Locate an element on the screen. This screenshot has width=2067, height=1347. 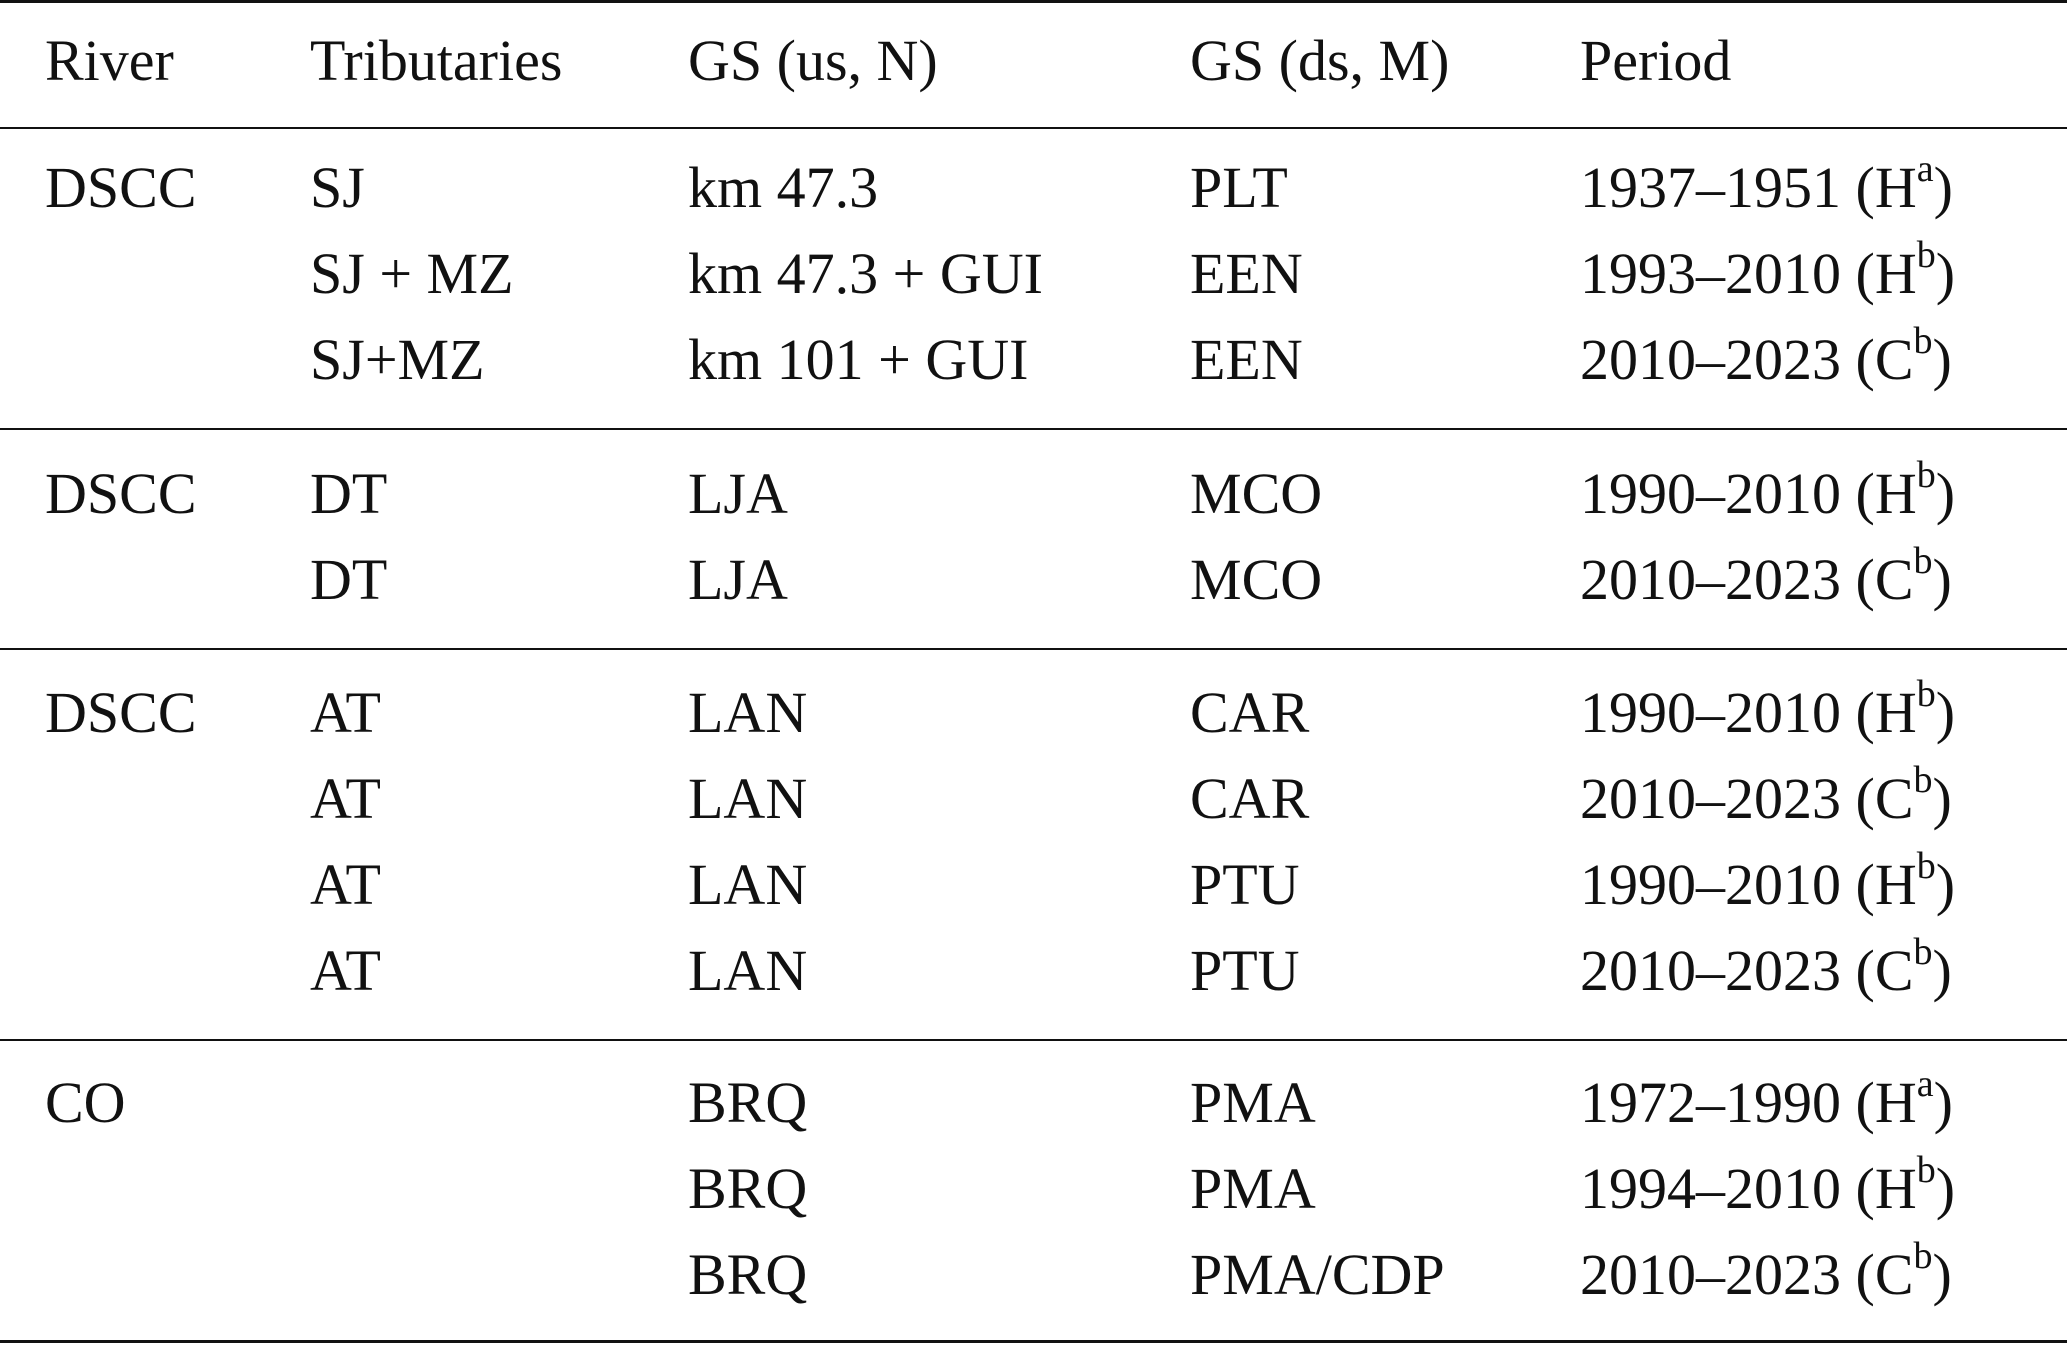
tributaries-cell: SJ+MZ is located at coordinates (397, 359).